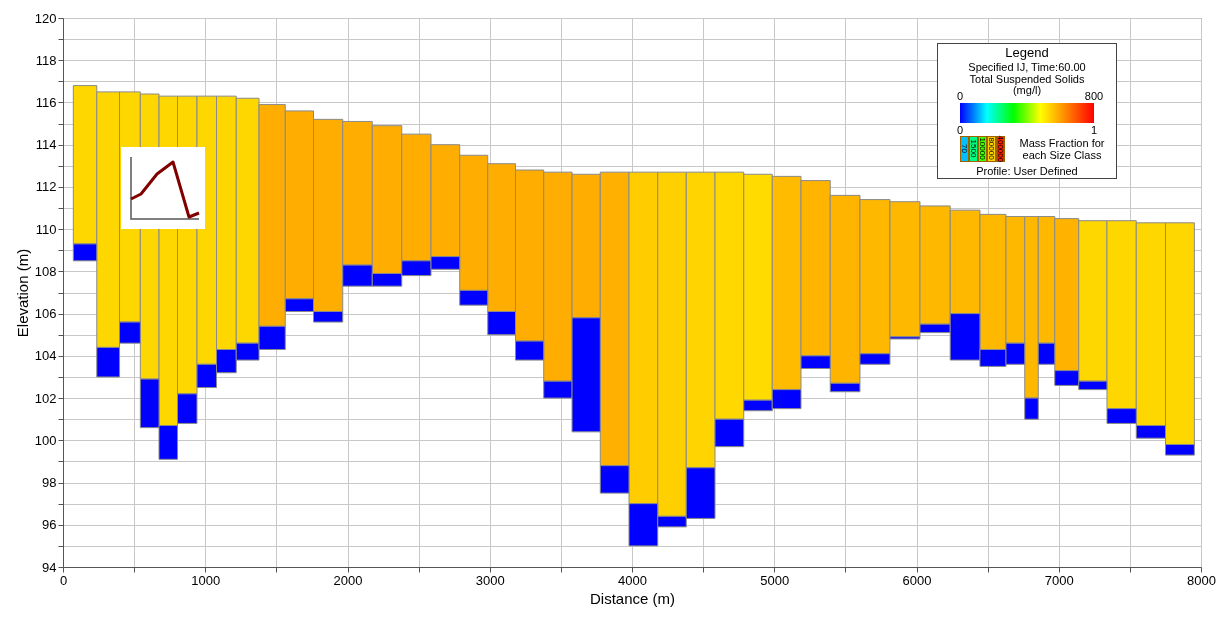 This screenshot has width=1231, height=619. What do you see at coordinates (775, 580) in the screenshot?
I see `x-tick-label: 5000` at bounding box center [775, 580].